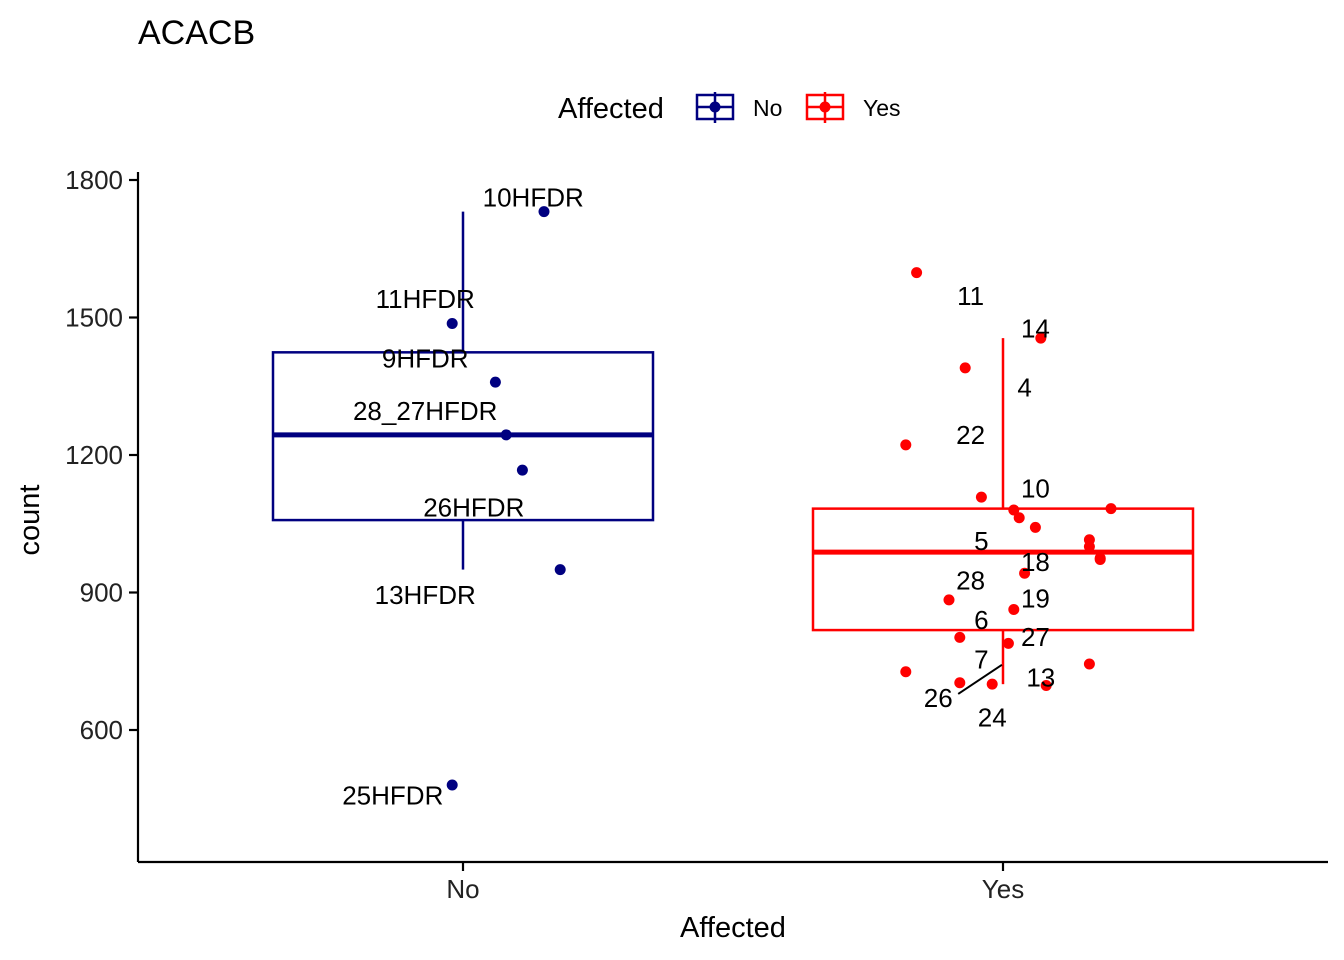  Describe the element at coordinates (981, 541) in the screenshot. I see `data-label: 5` at that location.